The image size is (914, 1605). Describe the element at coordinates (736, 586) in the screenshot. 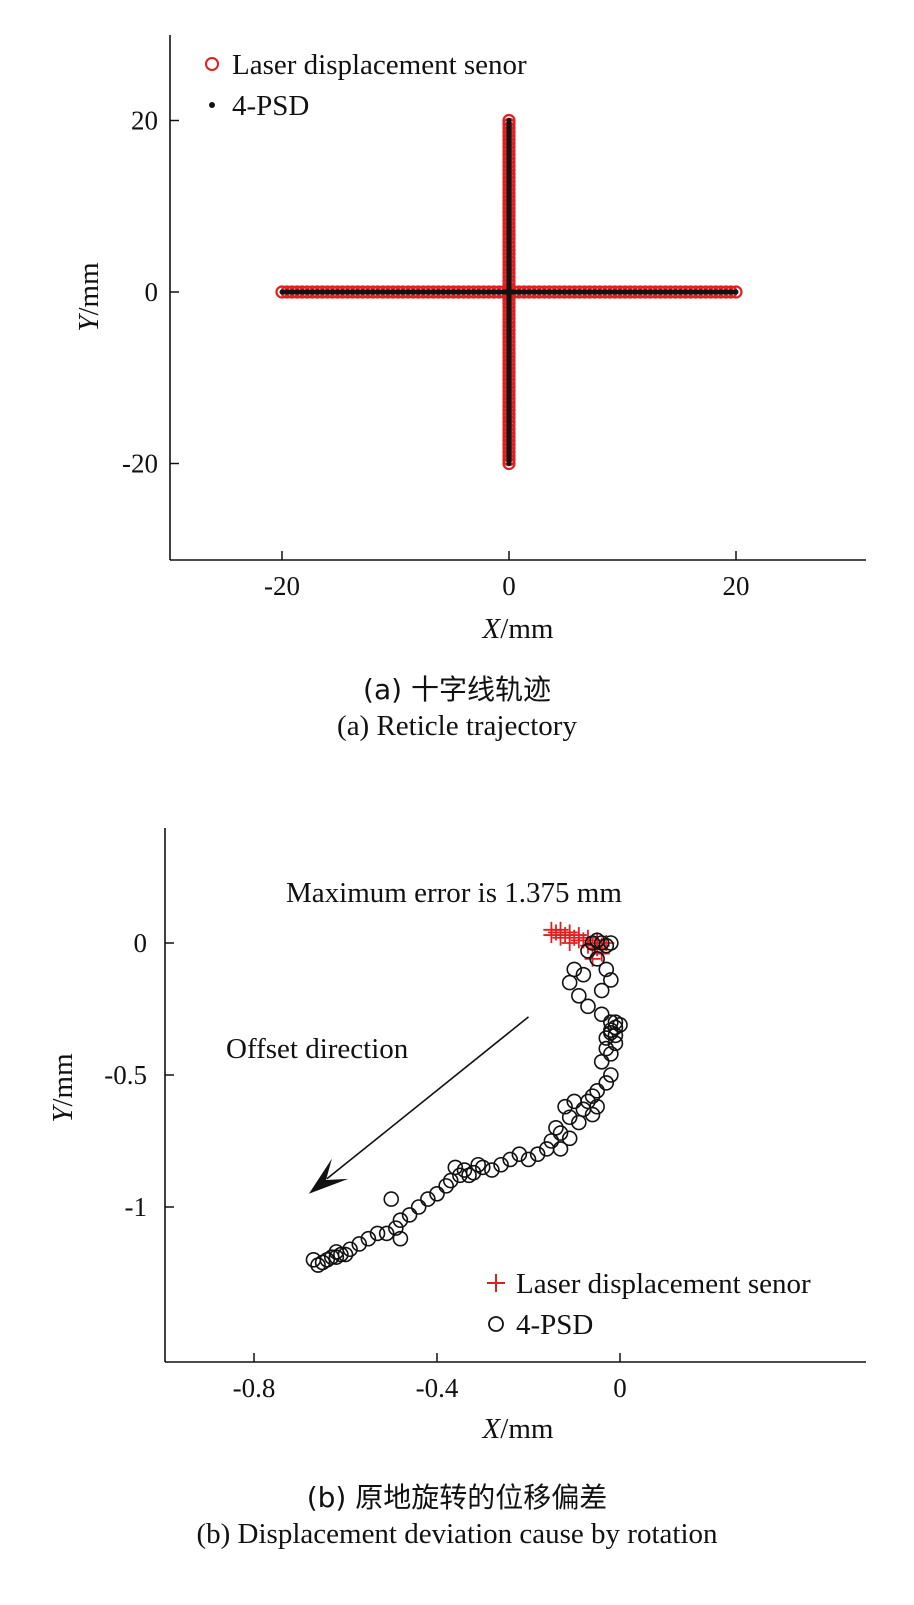

I see `chart-a-x-tick-label: 20` at that location.